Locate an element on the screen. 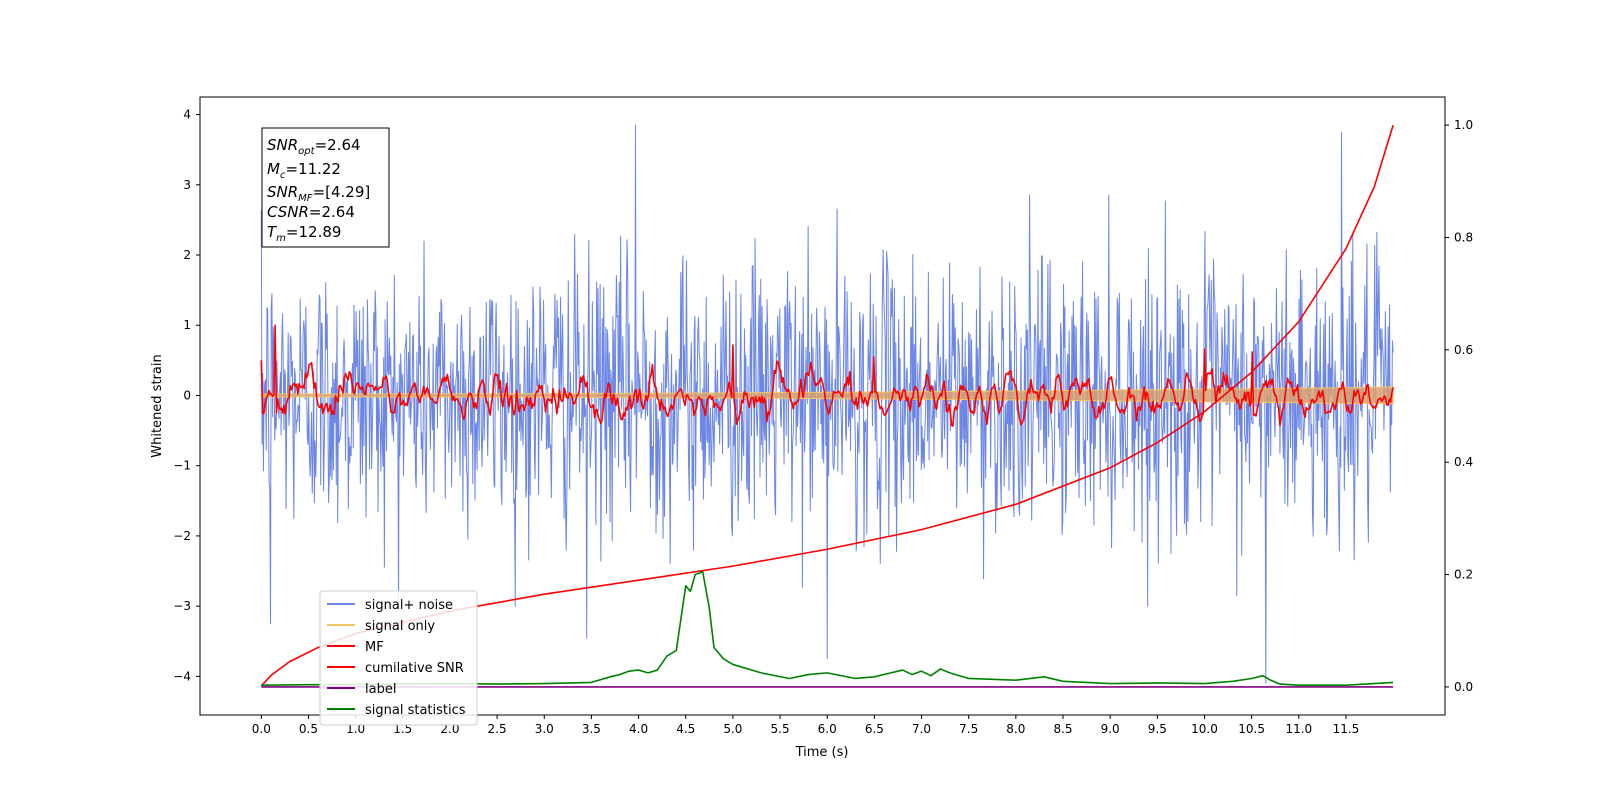 This screenshot has width=1600, height=800. y-tick-label-0: 4 is located at coordinates (187, 115).